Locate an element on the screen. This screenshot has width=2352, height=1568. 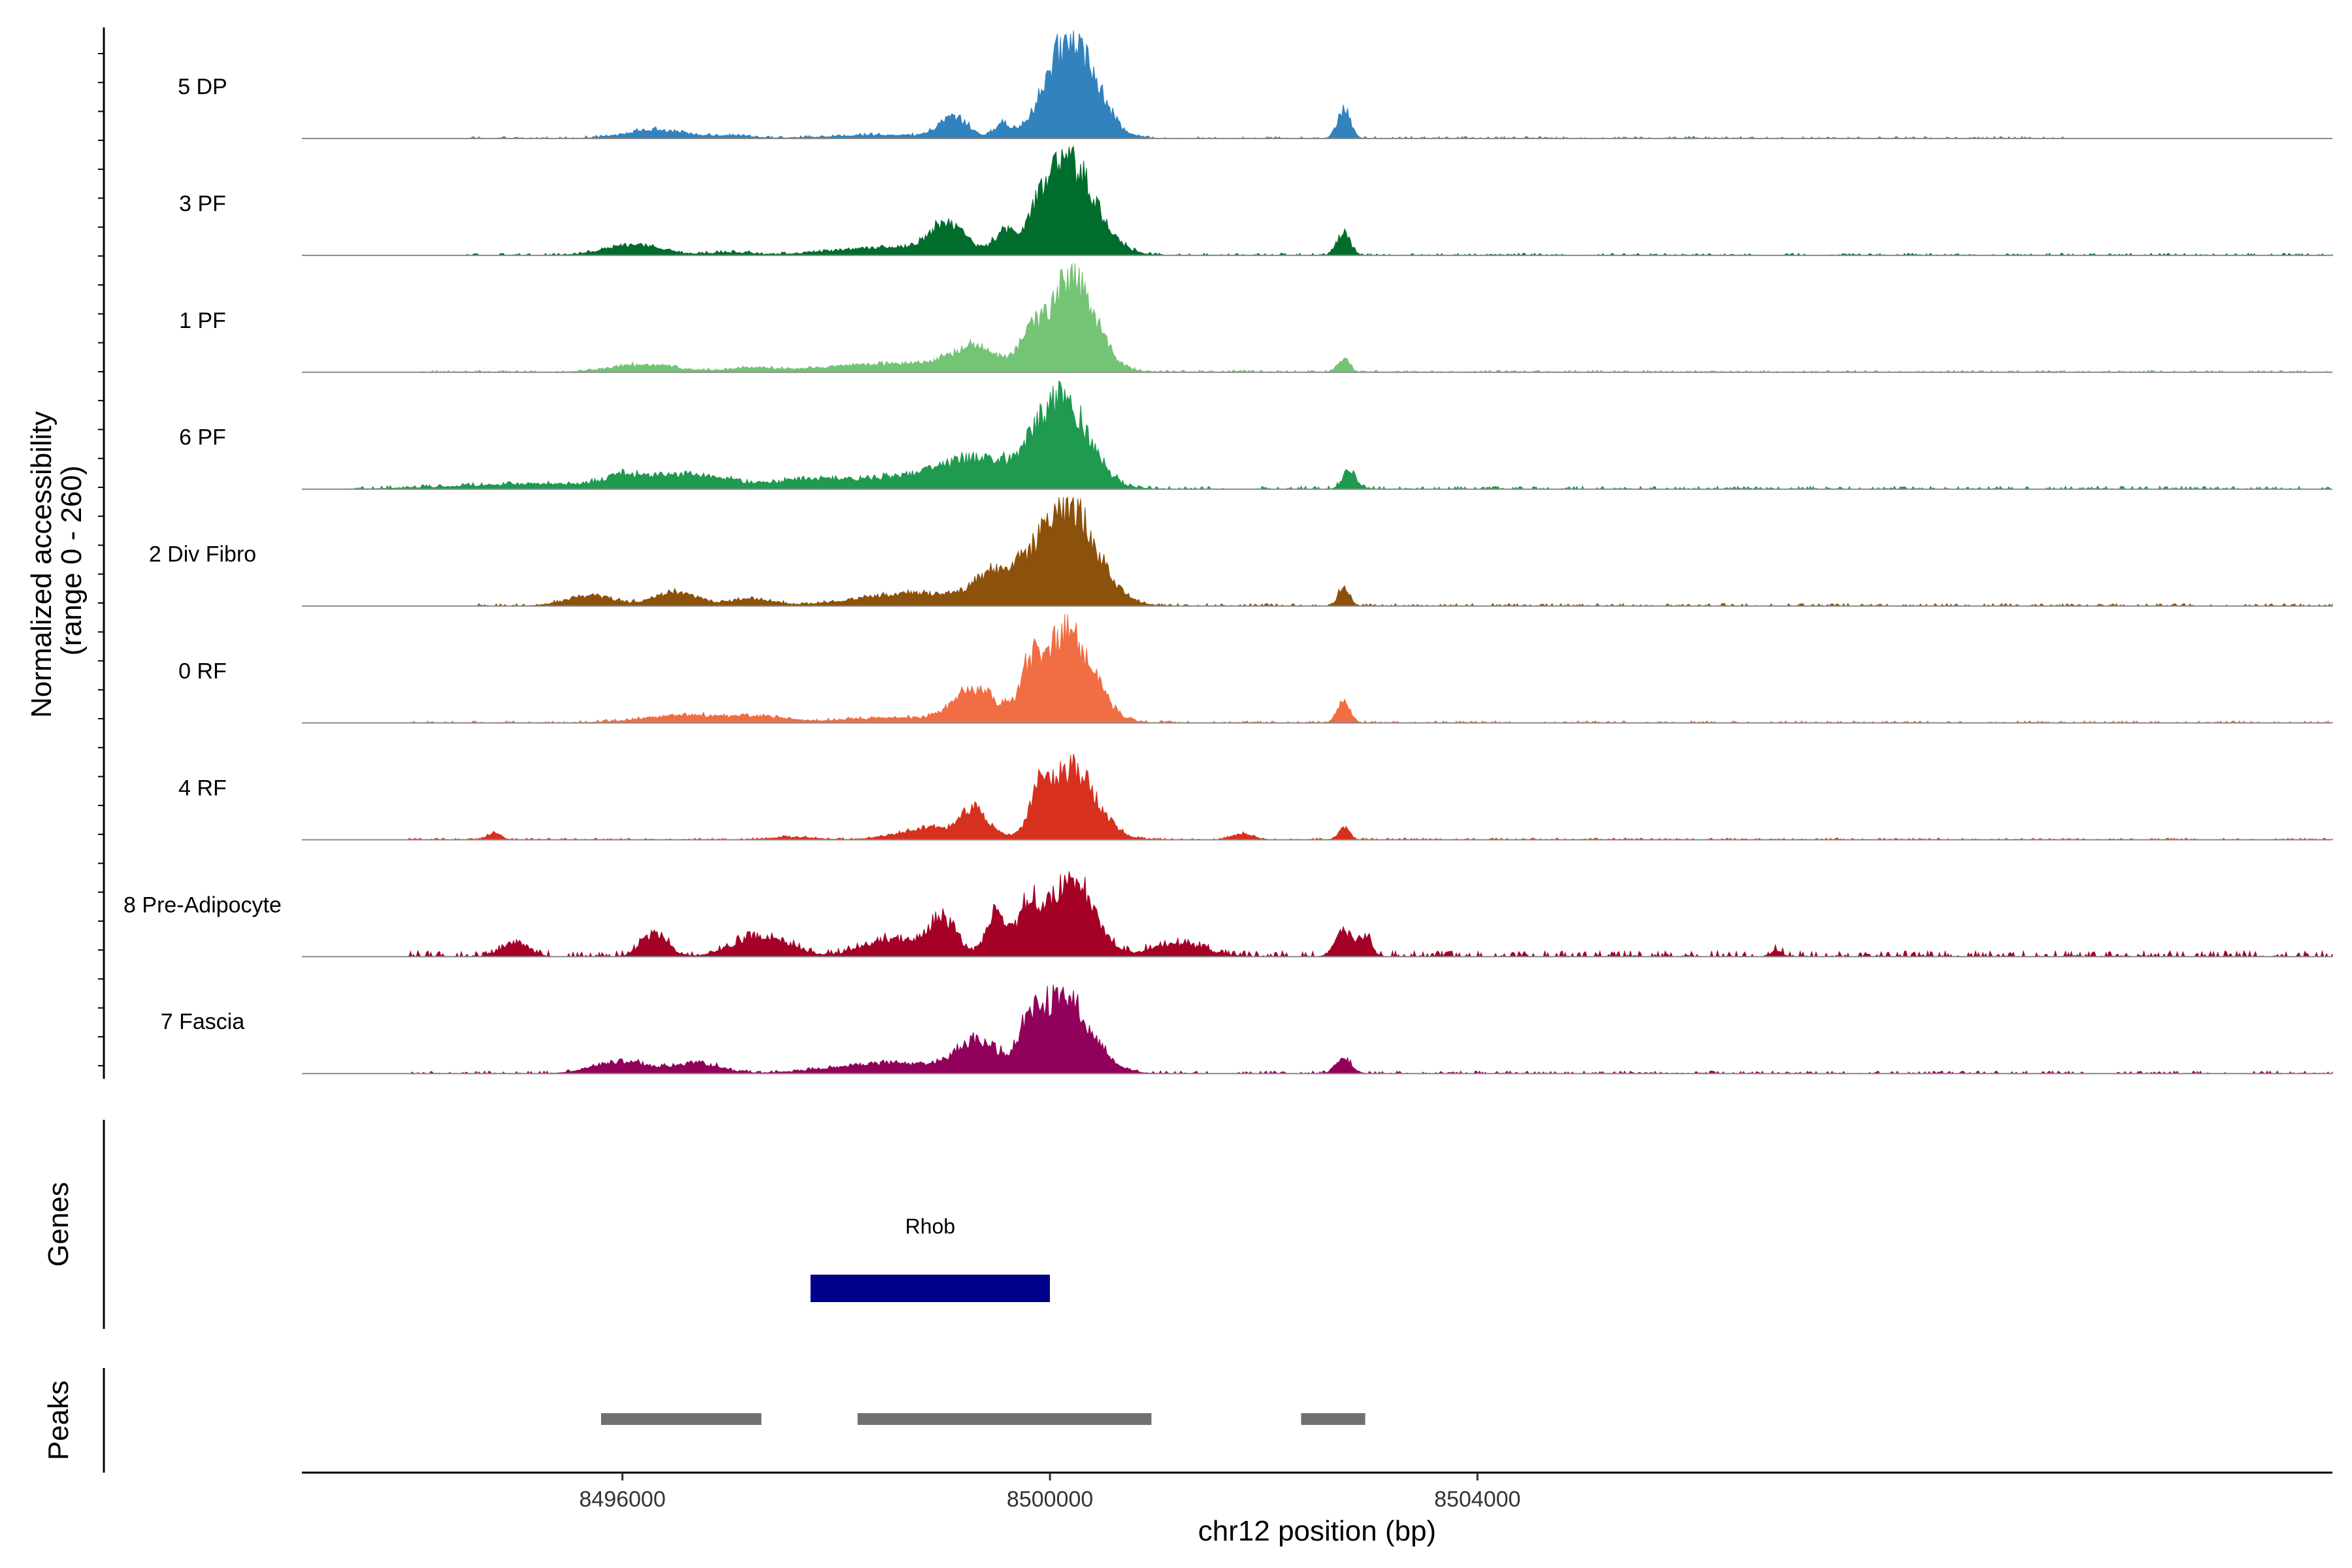
track-label: 1 PF is located at coordinates (202, 320).